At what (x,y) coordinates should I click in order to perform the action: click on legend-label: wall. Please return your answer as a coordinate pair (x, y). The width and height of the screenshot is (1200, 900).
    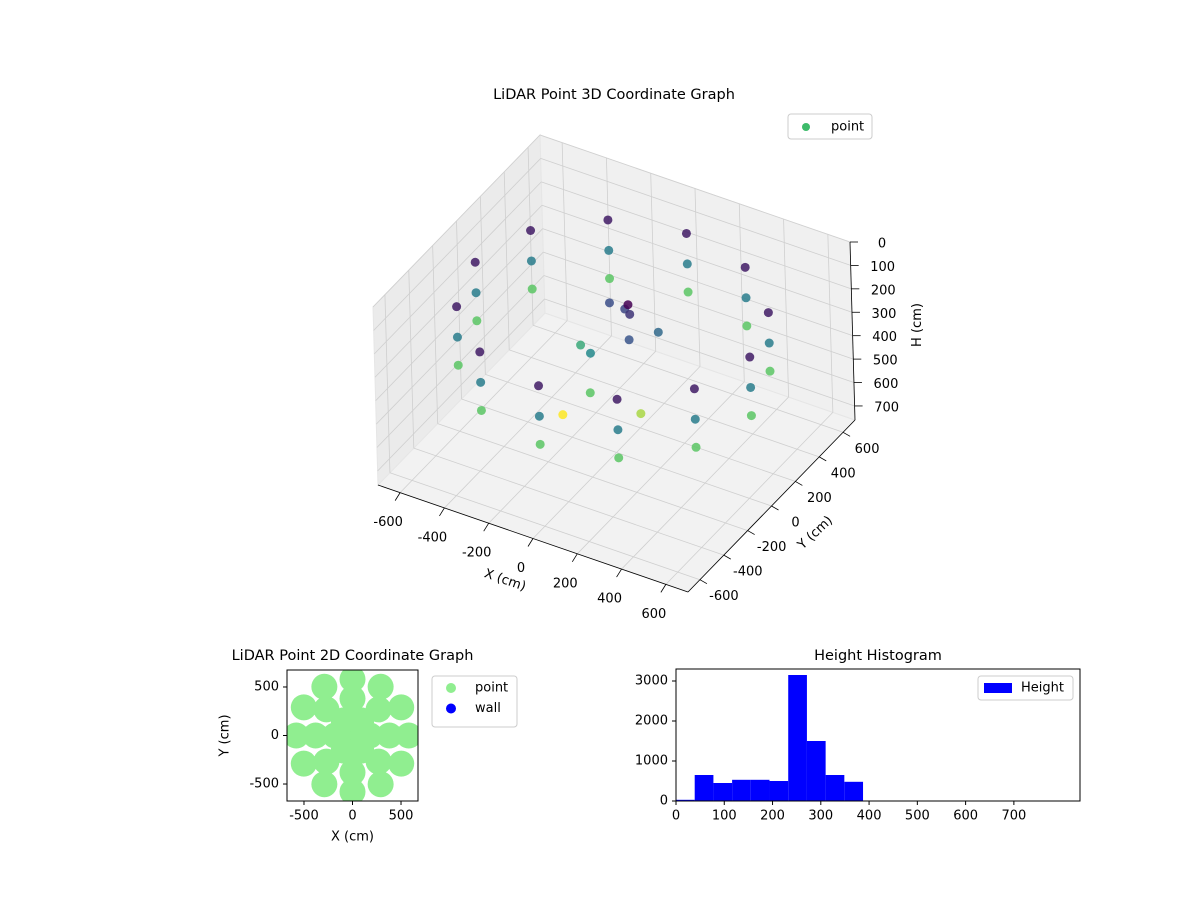
    Looking at the image, I should click on (488, 708).